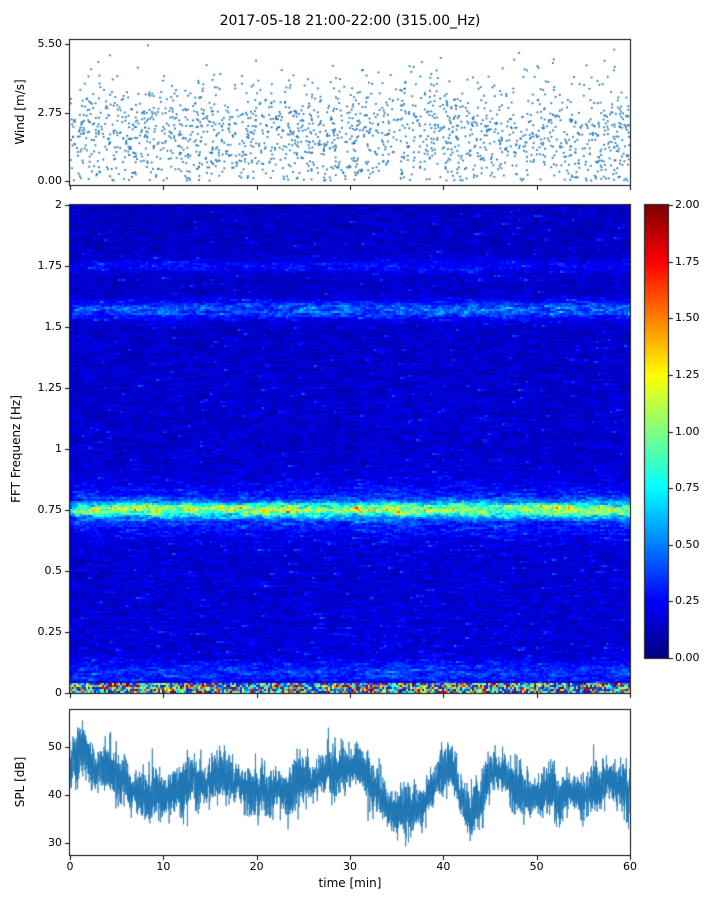  Describe the element at coordinates (656, 431) in the screenshot. I see `colorbar` at that location.